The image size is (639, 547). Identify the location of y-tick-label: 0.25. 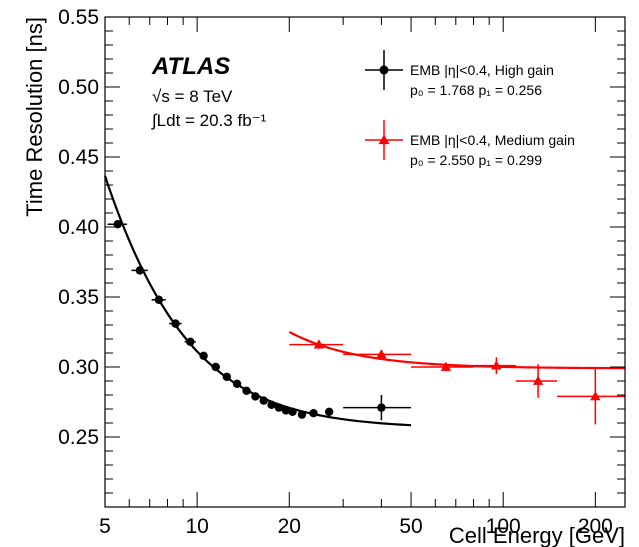
(78, 437).